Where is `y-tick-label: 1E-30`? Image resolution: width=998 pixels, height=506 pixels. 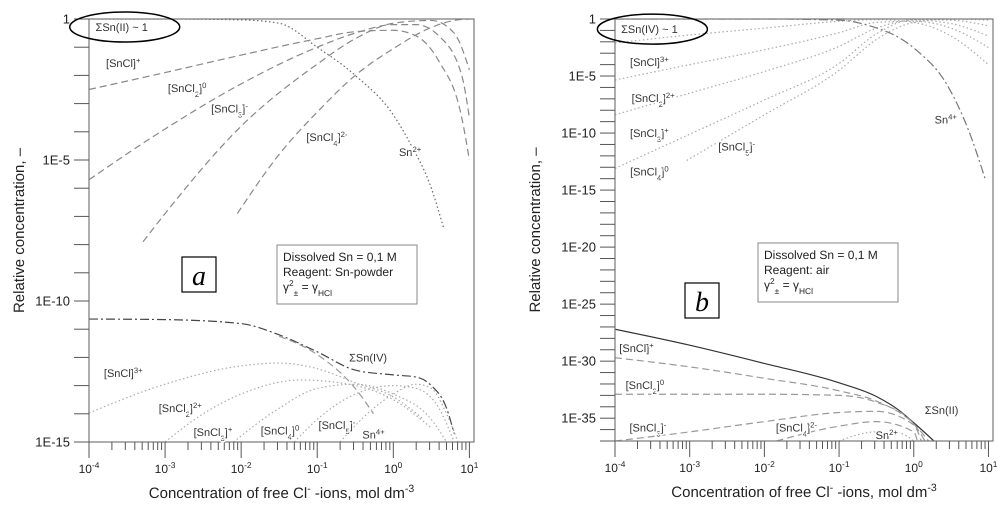
y-tick-label: 1E-30 is located at coordinates (578, 361).